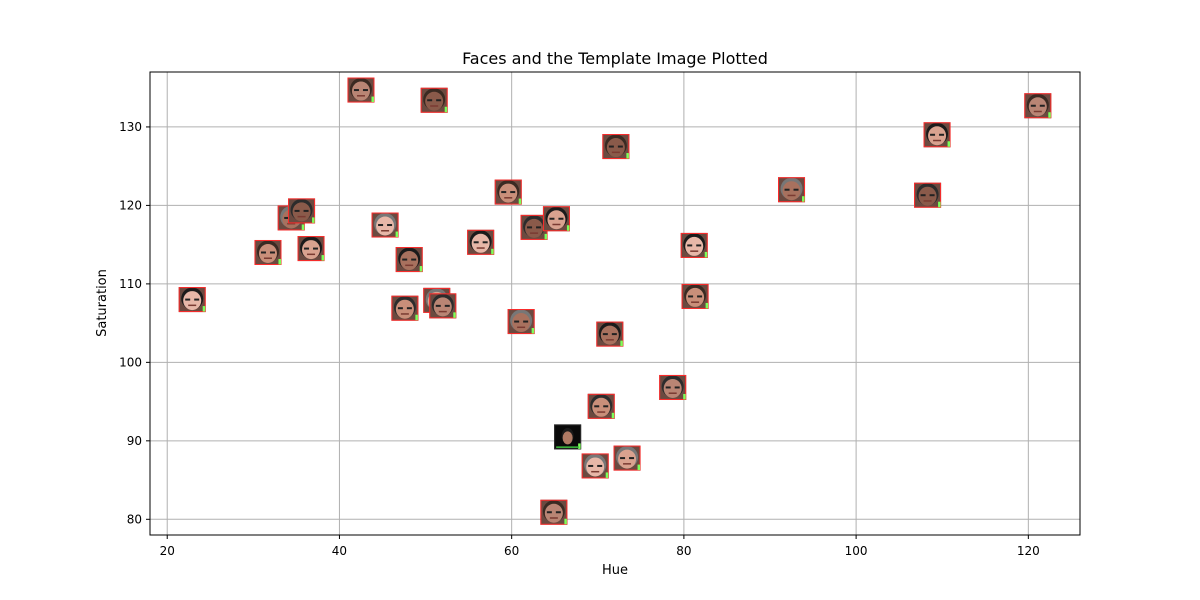 The width and height of the screenshot is (1200, 600). What do you see at coordinates (615, 570) in the screenshot?
I see `x-axis-label: Hue` at bounding box center [615, 570].